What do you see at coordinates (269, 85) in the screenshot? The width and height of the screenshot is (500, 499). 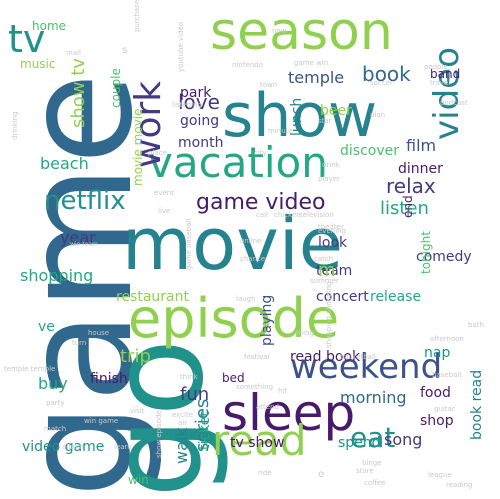 I see `word-town: town` at bounding box center [269, 85].